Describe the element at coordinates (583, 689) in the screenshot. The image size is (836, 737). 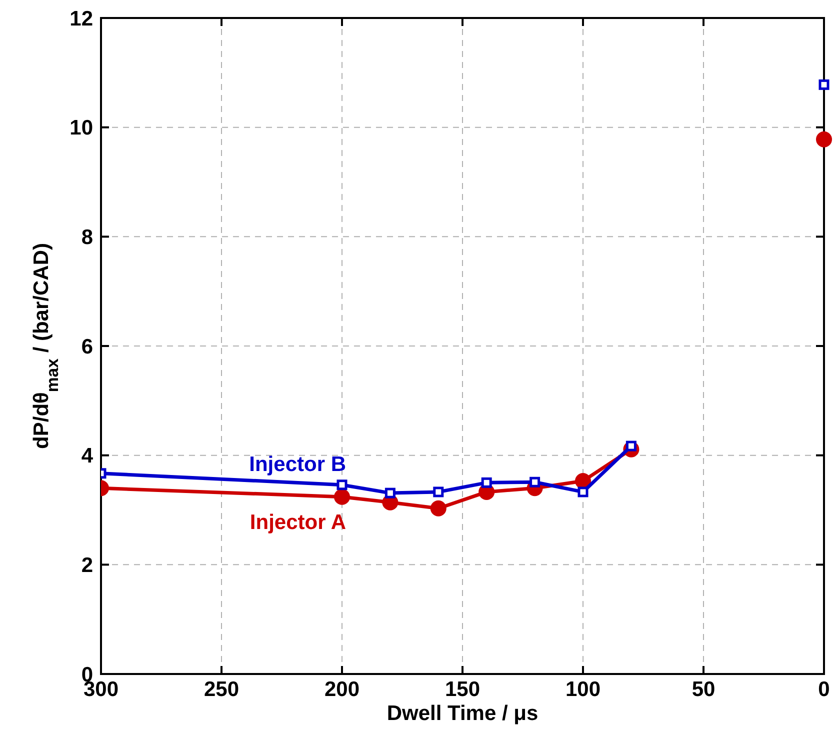
I see `x-tick-label: 100` at that location.